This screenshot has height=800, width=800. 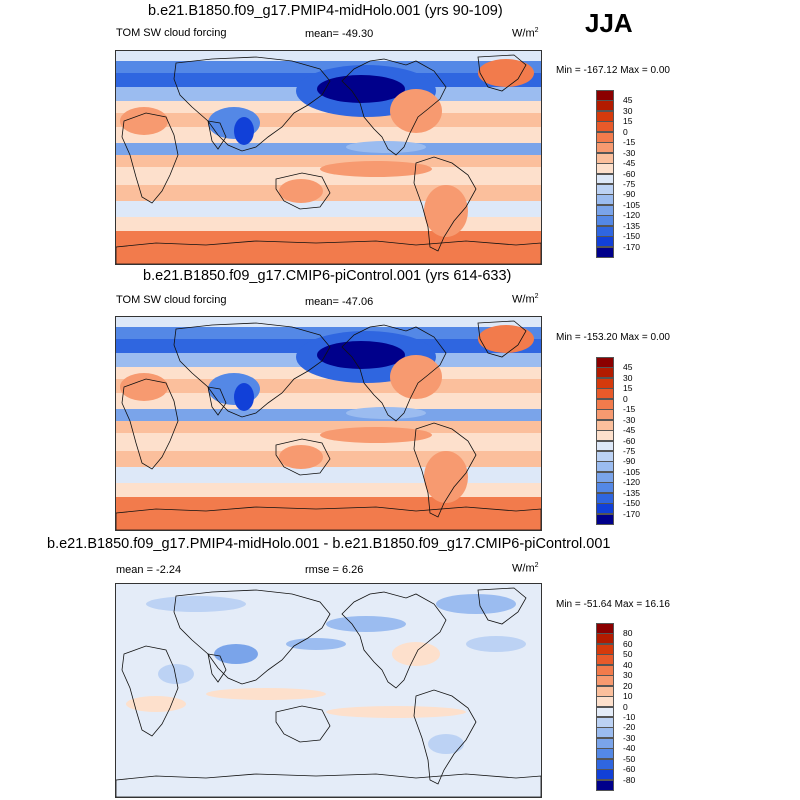 What do you see at coordinates (149, 570) in the screenshot?
I see `panel-3-mean: mean = -2.24` at bounding box center [149, 570].